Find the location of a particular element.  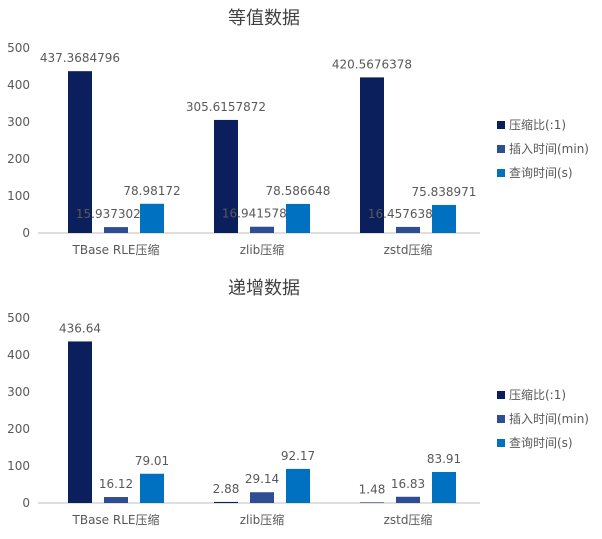

data-label: 1.48 is located at coordinates (372, 489).